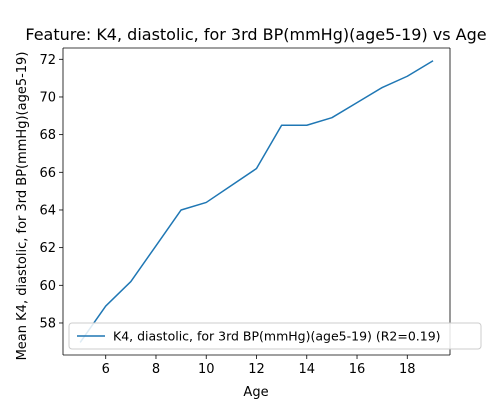 The width and height of the screenshot is (500, 400). Describe the element at coordinates (47, 97) in the screenshot. I see `y-tick-label: 70` at that location.